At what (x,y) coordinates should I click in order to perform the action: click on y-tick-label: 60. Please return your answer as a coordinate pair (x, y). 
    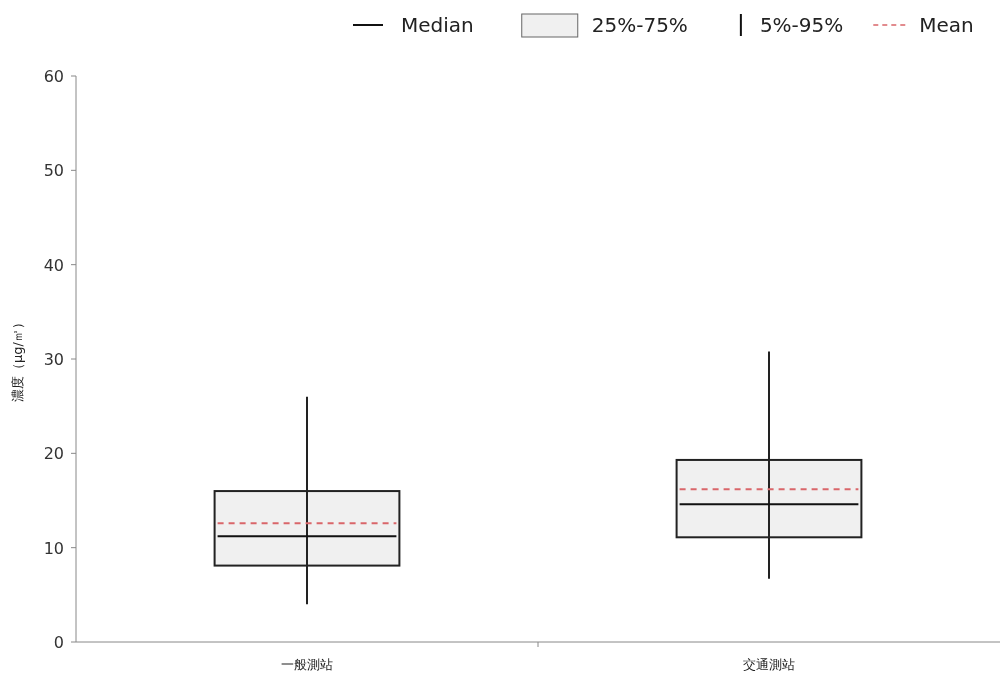
    Looking at the image, I should click on (53, 76).